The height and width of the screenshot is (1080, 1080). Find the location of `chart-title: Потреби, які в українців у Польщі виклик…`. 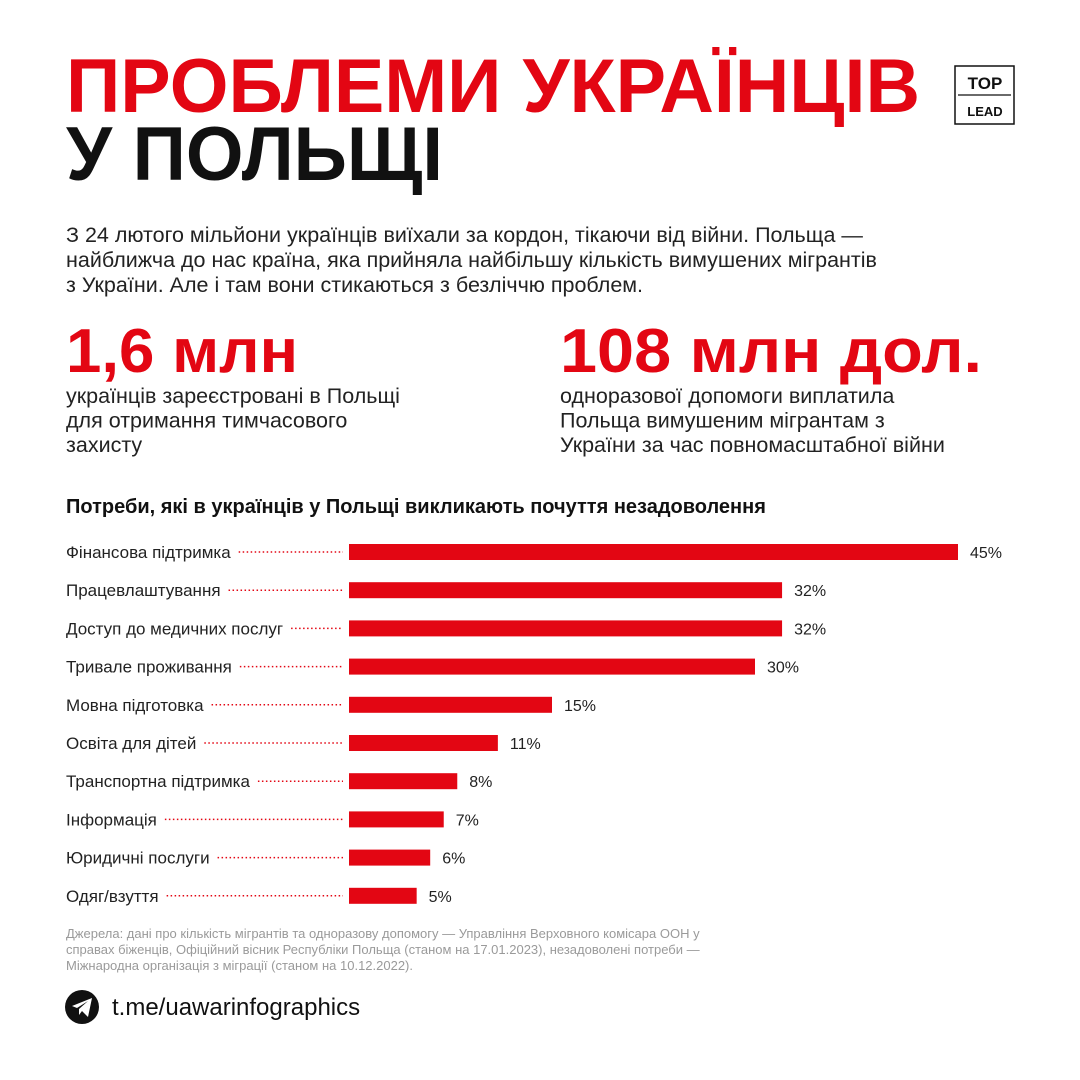

chart-title: Потреби, які в українців у Польщі виклик… is located at coordinates (416, 507).